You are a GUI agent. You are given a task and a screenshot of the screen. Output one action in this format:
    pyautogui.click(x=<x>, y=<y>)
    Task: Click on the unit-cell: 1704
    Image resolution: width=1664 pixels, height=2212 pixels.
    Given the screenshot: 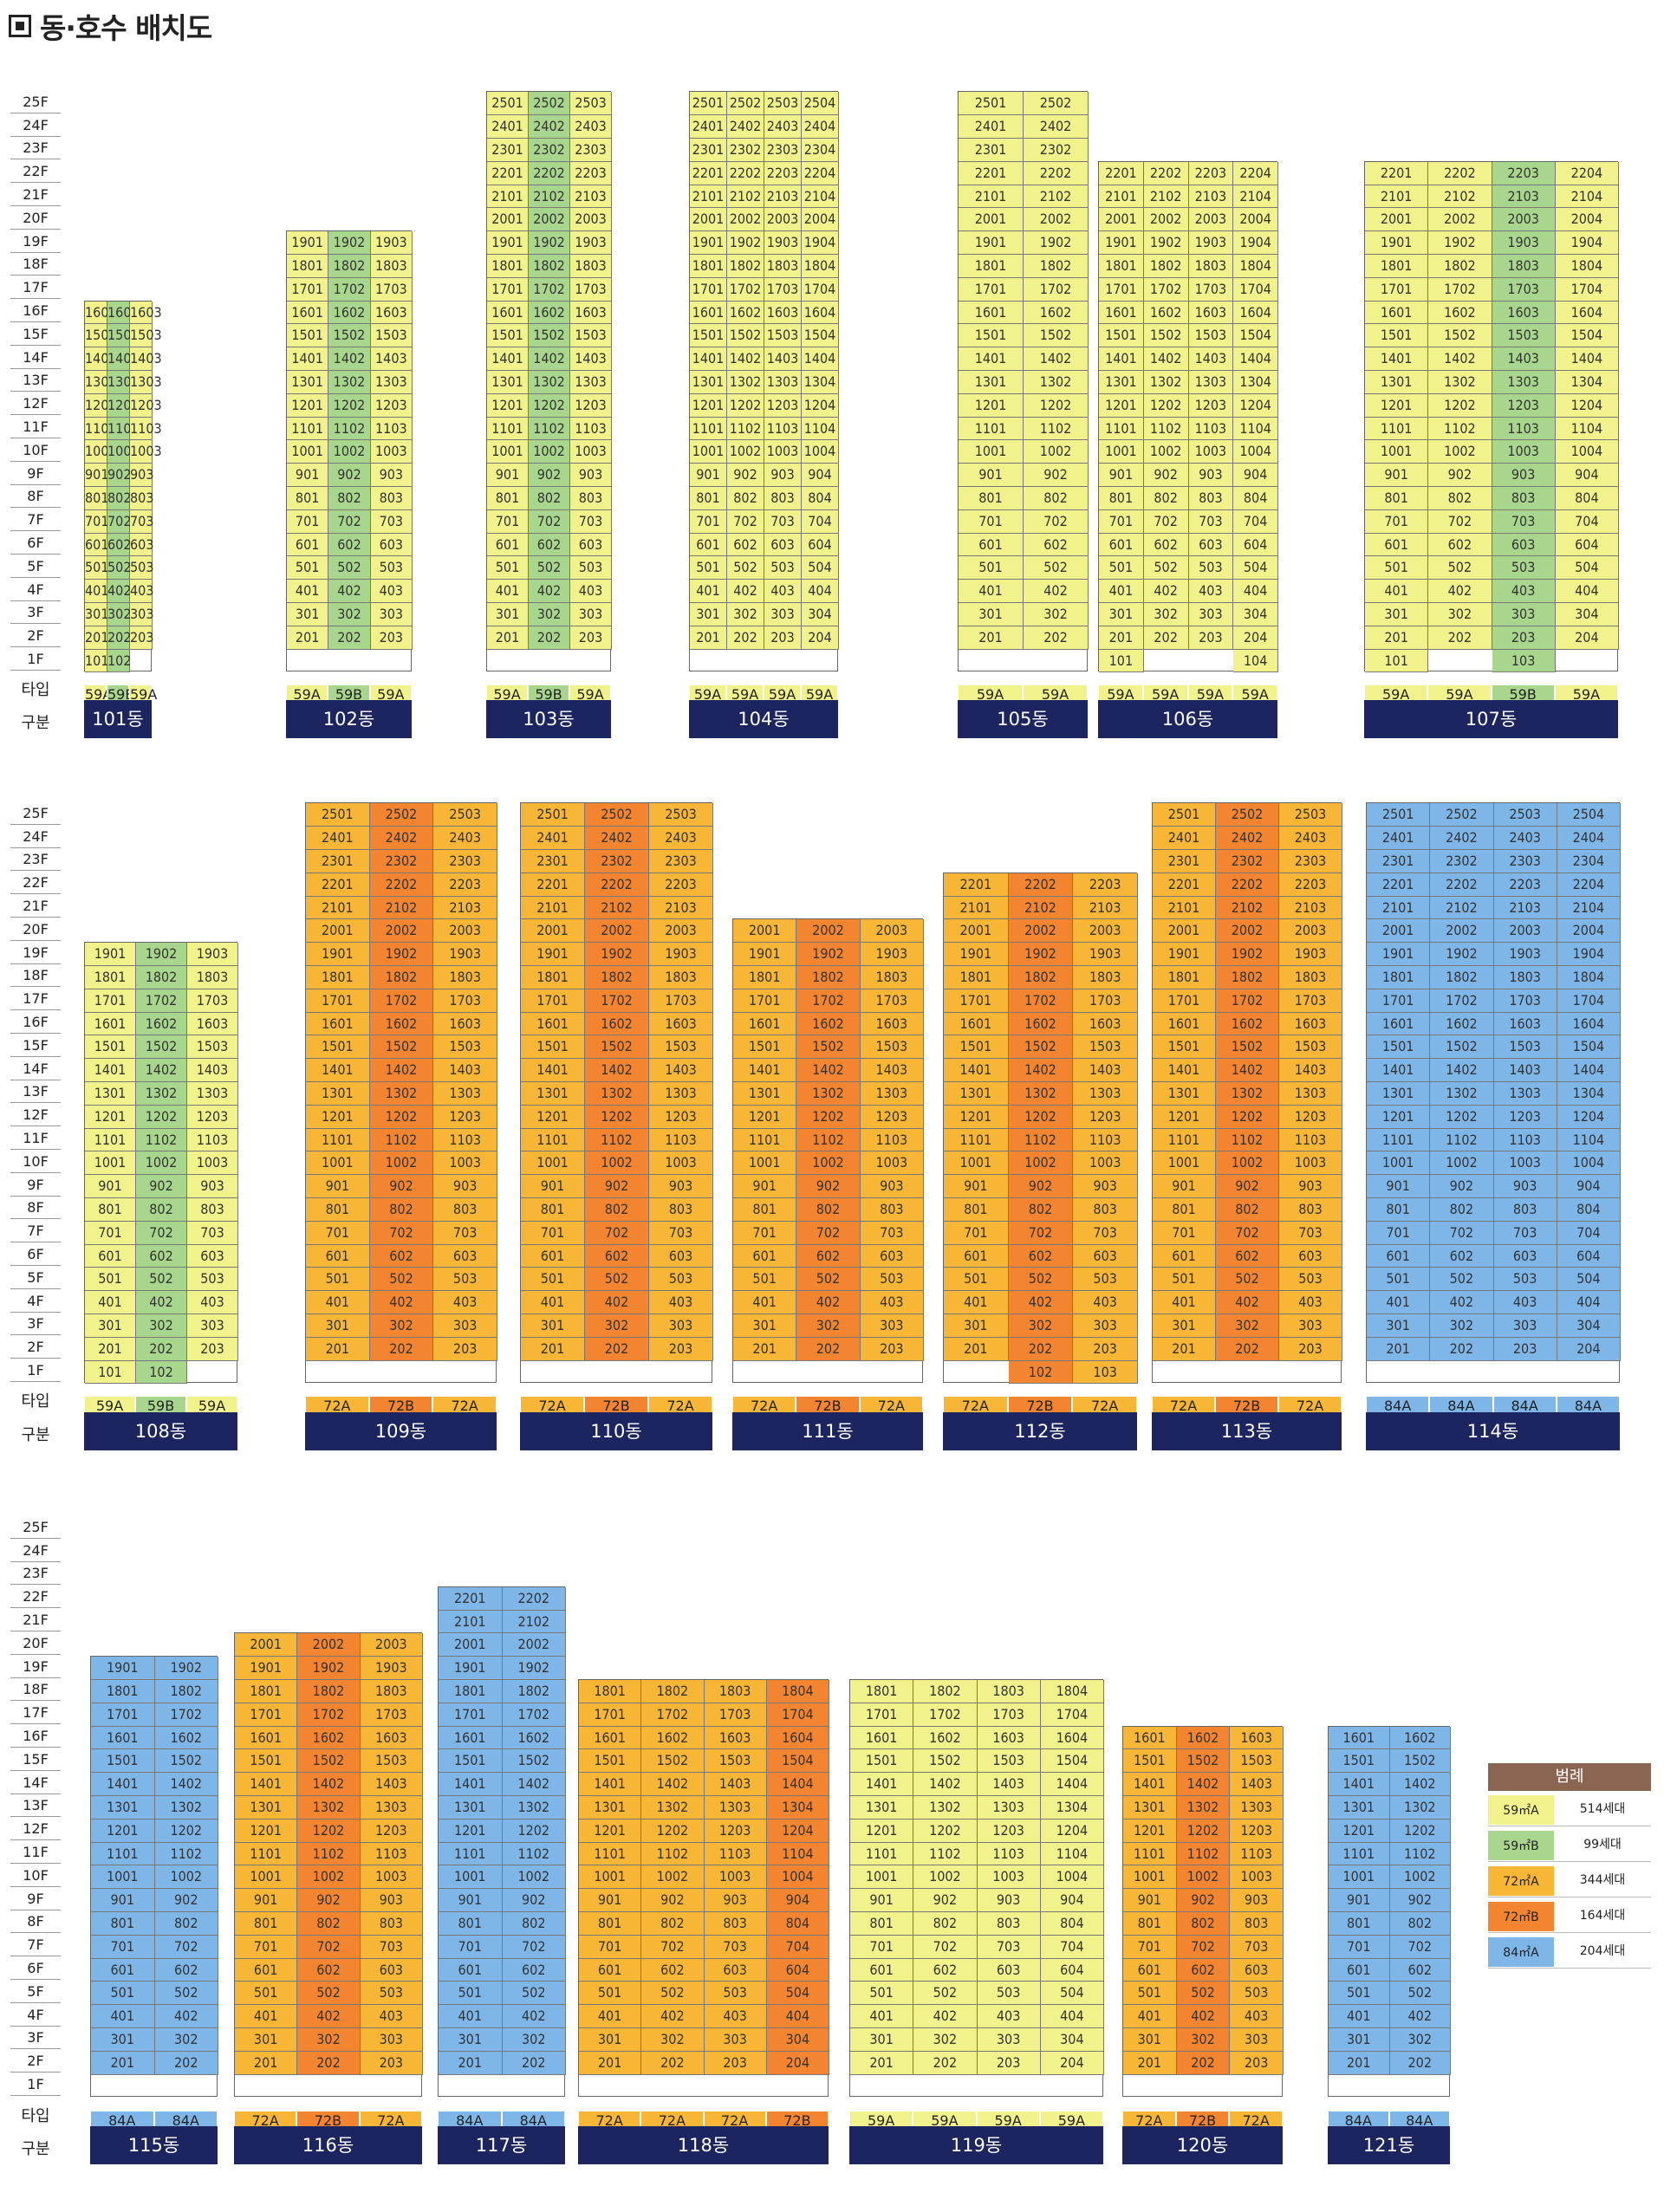 What is the action you would take?
    pyautogui.click(x=1589, y=1001)
    